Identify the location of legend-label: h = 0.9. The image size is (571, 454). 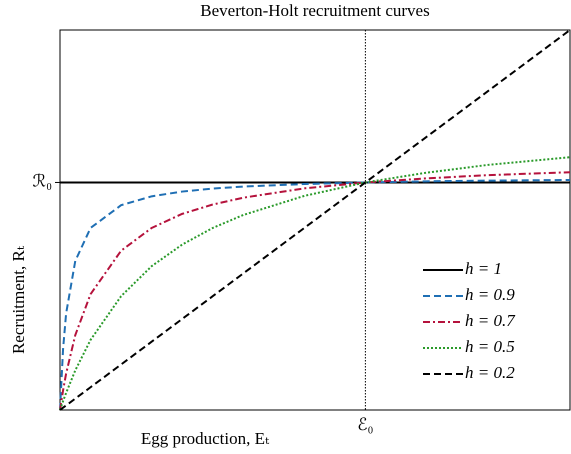
(490, 294).